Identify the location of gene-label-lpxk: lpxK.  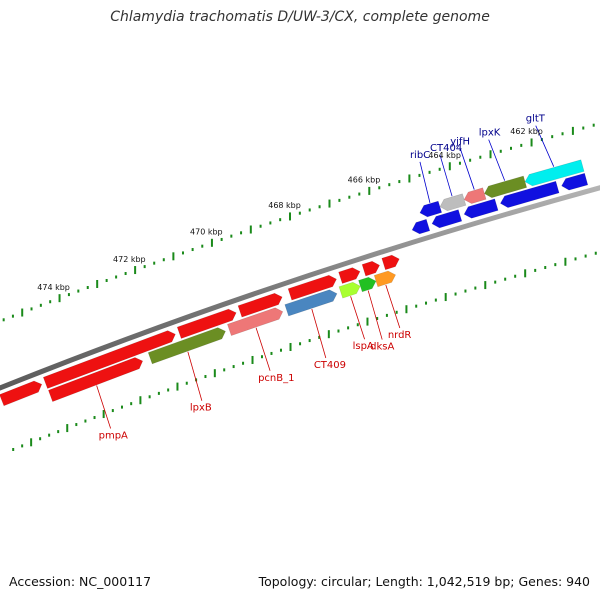
(490, 133).